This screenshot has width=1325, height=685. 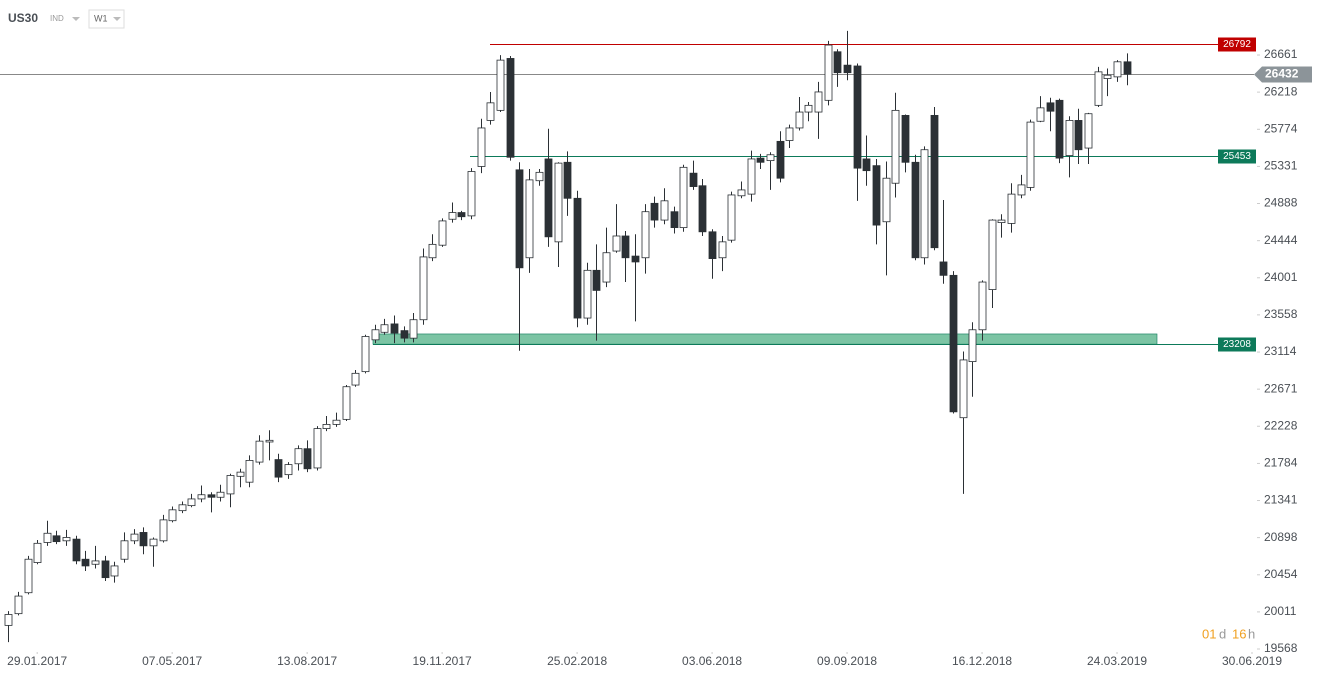 What do you see at coordinates (1281, 166) in the screenshot?
I see `y-tick-label: 25331` at bounding box center [1281, 166].